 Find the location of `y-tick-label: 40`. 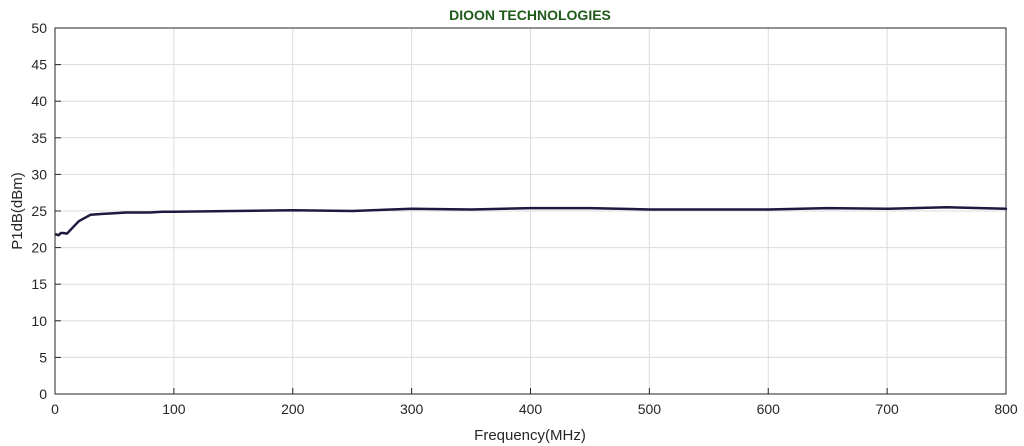

y-tick-label: 40 is located at coordinates (39, 101).